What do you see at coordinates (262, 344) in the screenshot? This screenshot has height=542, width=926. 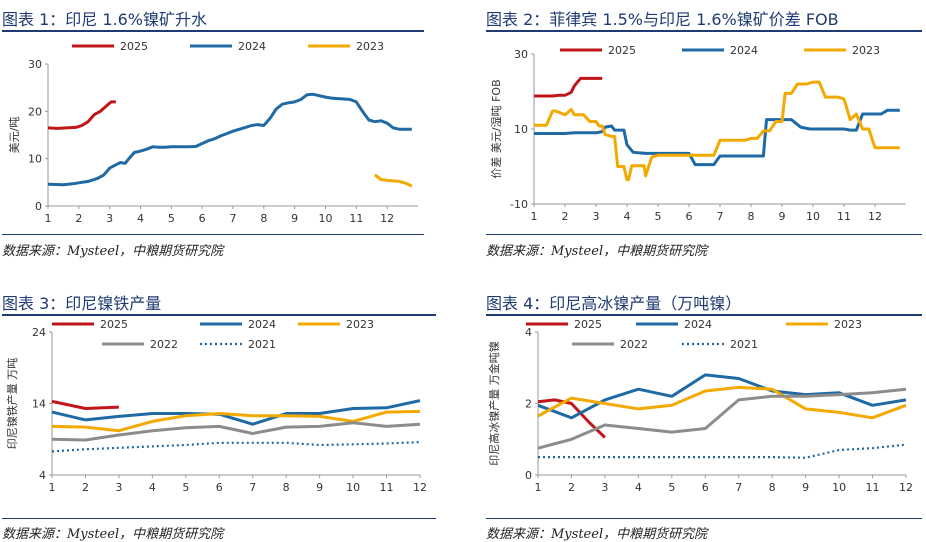 I see `legend-label-2021: 2021` at bounding box center [262, 344].